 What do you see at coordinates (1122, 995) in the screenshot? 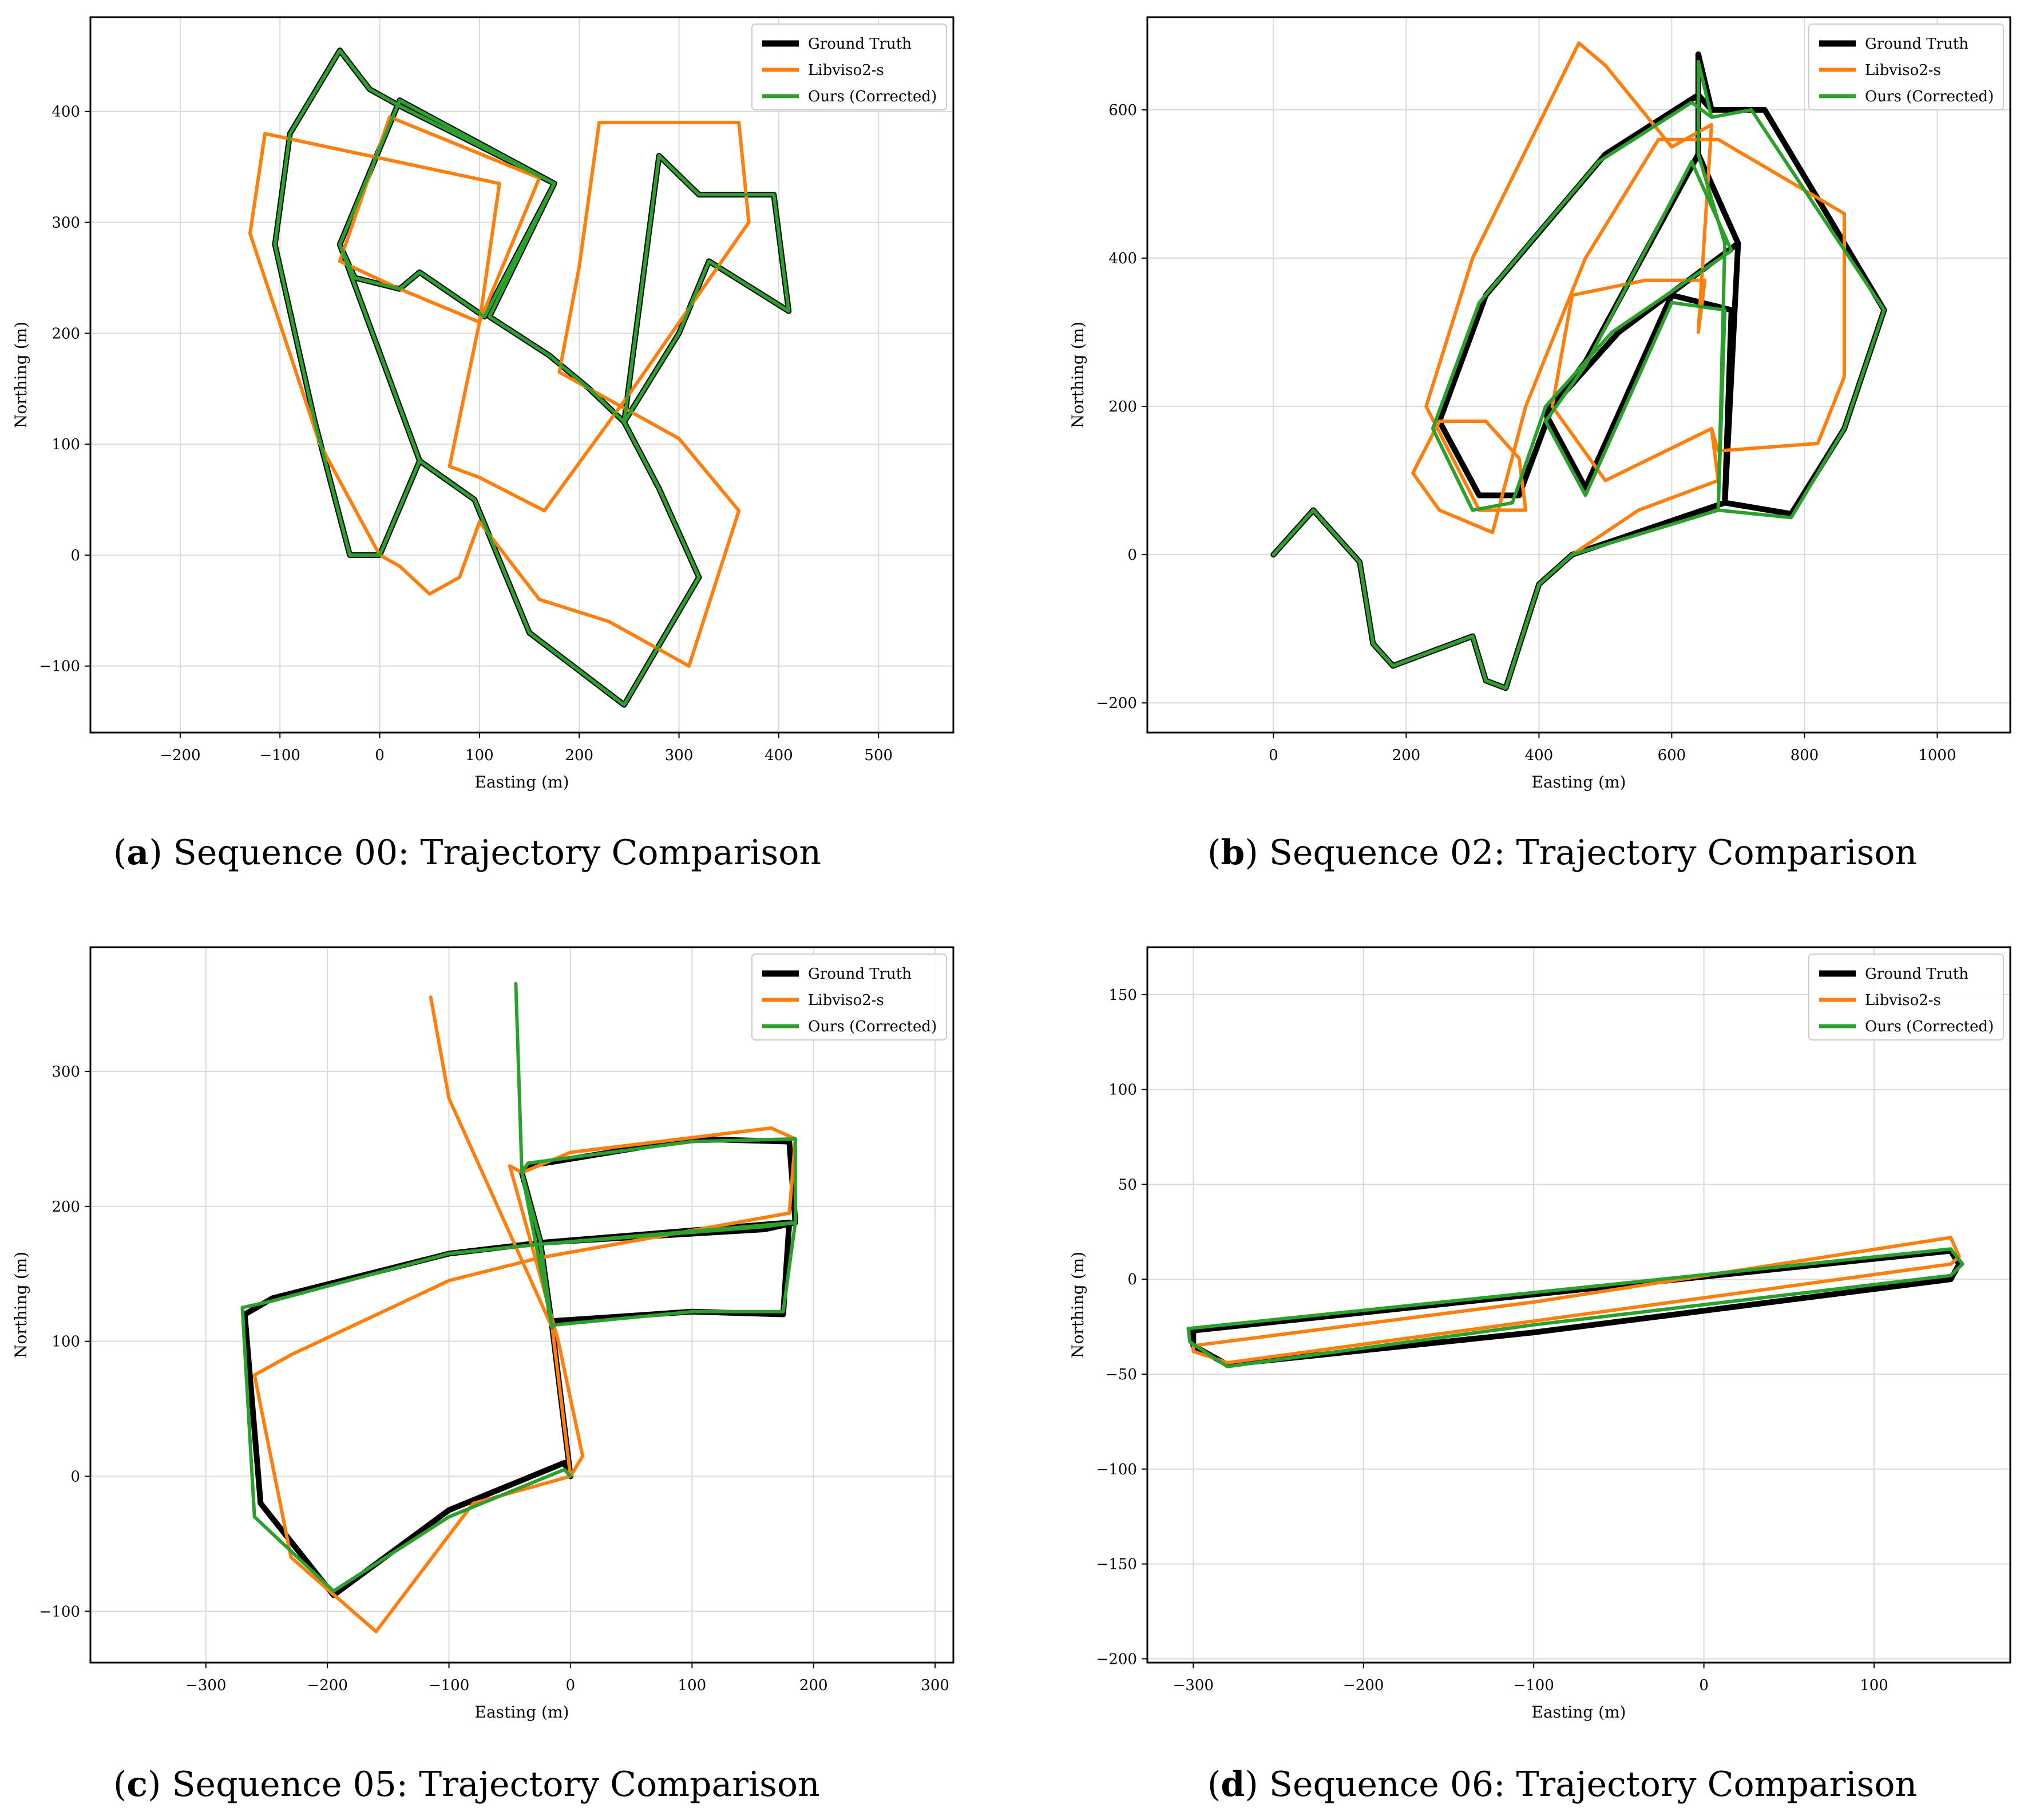
I see `y-tick-label: 150` at bounding box center [1122, 995].